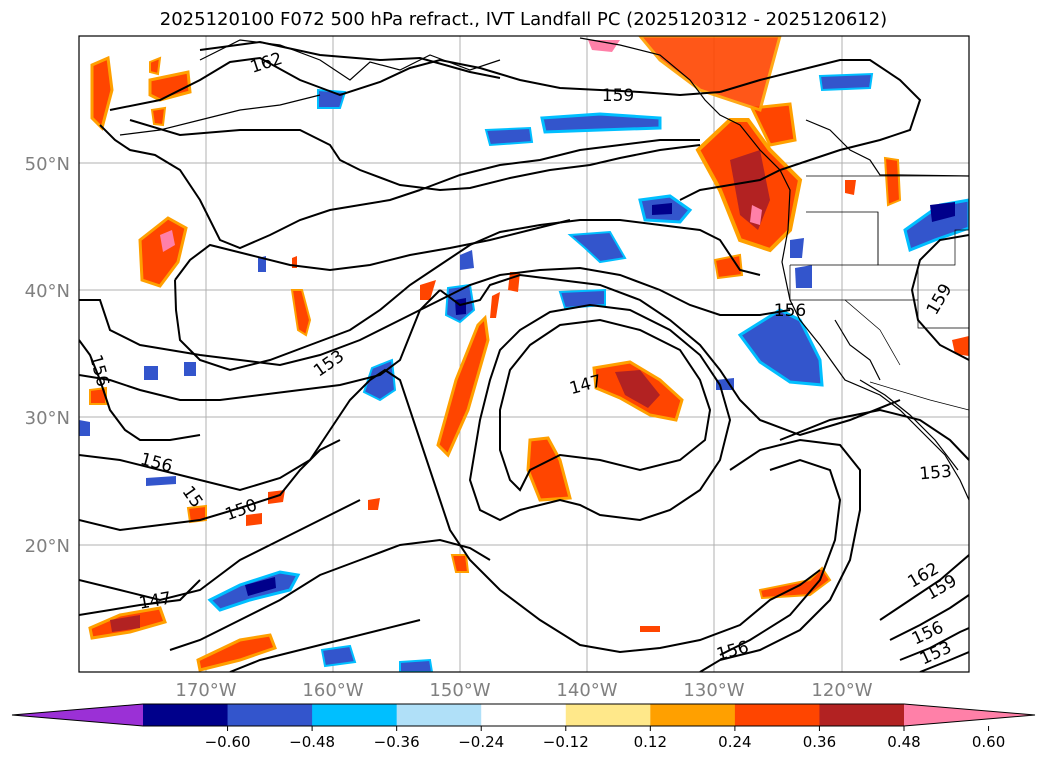 The height and width of the screenshot is (765, 1047). What do you see at coordinates (944, 661) in the screenshot?
I see `contour-153-se2` at bounding box center [944, 661].